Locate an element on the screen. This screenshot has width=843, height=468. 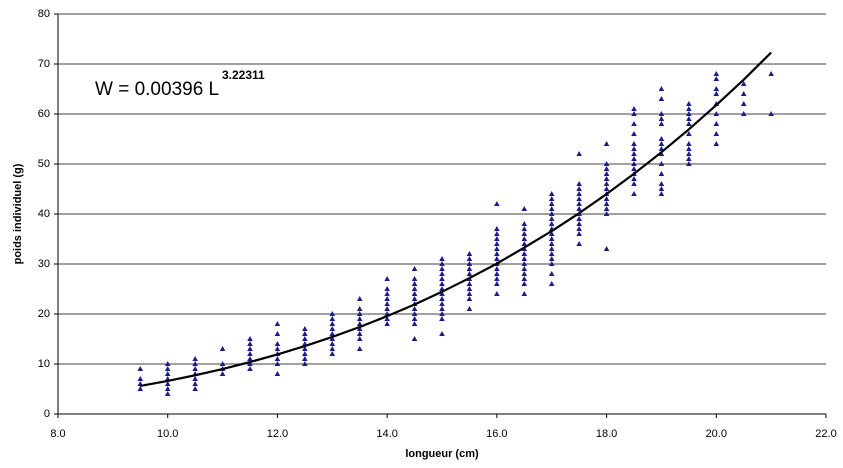
y-tick-label: 80 is located at coordinates (44, 14).